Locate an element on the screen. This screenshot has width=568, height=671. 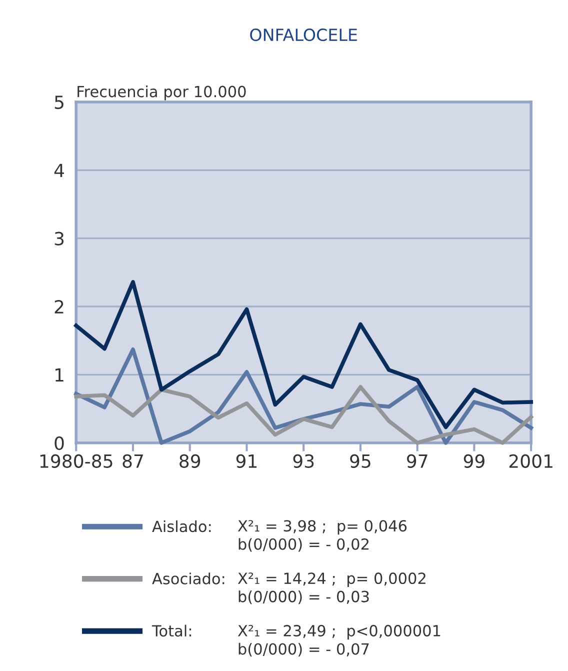
y-tick-label: 5 is located at coordinates (59, 103).